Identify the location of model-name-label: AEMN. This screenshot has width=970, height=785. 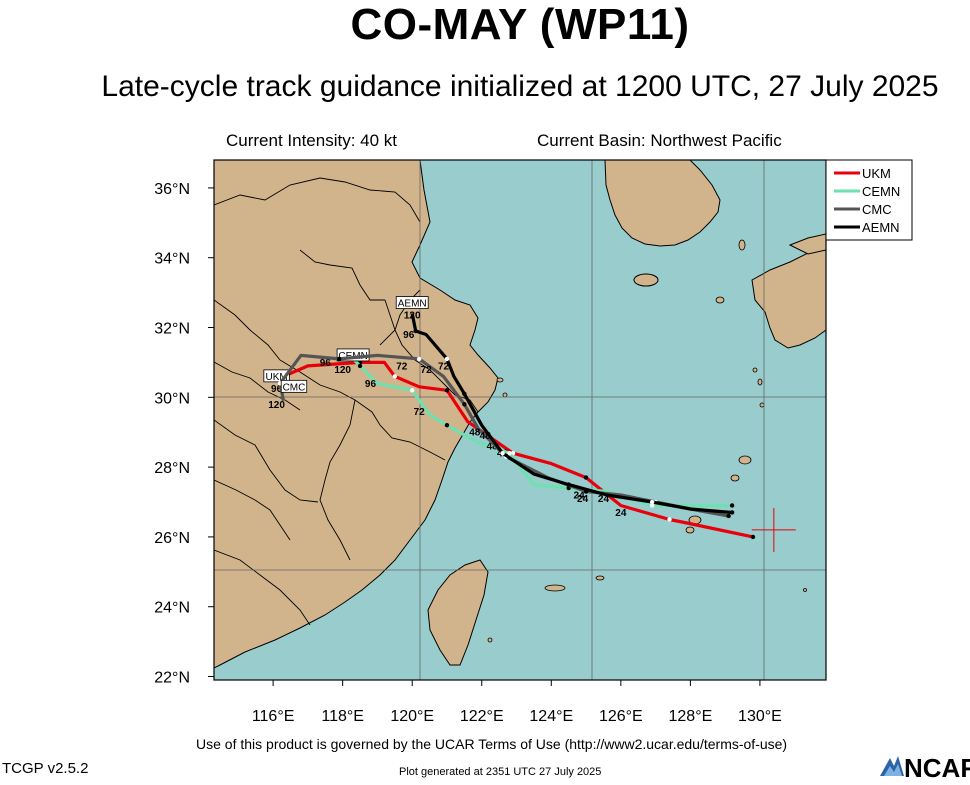
(412, 304).